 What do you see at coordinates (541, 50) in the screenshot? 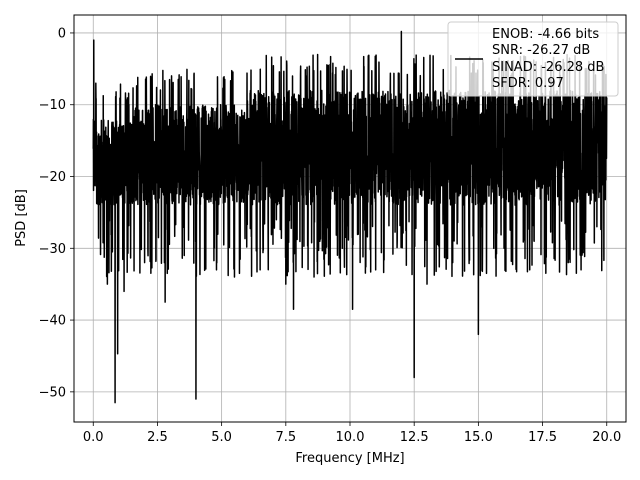
I see `legend-line-snr: SNR: -26.27 dB` at bounding box center [541, 50].